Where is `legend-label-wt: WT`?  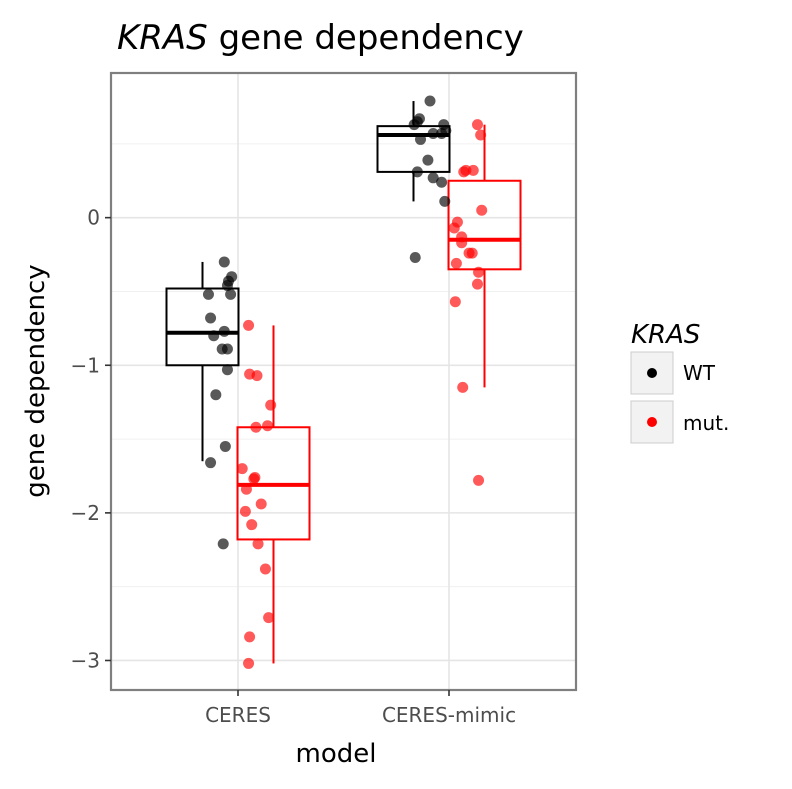
legend-label-wt: WT is located at coordinates (699, 373).